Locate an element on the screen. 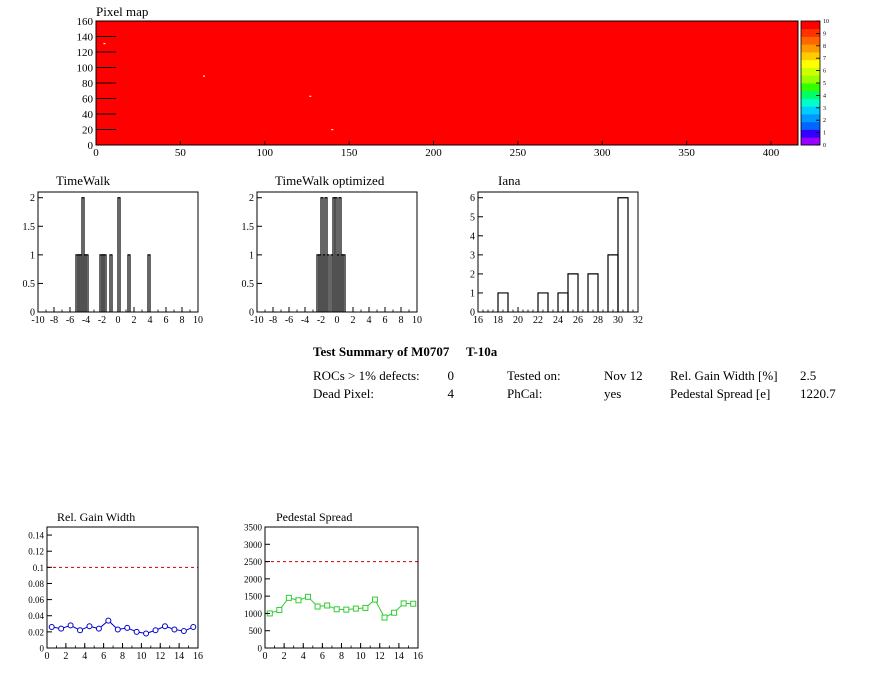 This screenshot has height=677, width=896. y-tick-label: 500 is located at coordinates (256, 631).